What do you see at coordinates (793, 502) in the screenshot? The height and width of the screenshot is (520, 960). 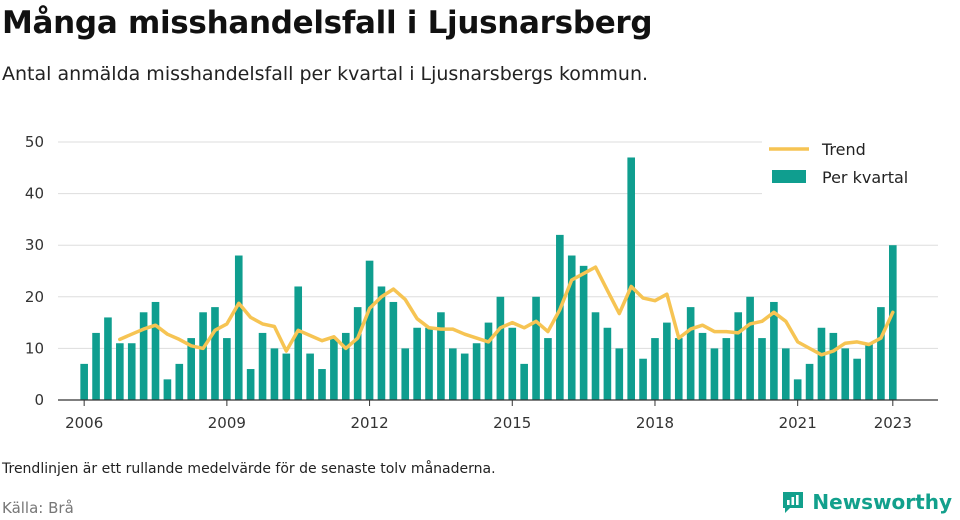 I see `newsworthy-icon` at bounding box center [793, 502].